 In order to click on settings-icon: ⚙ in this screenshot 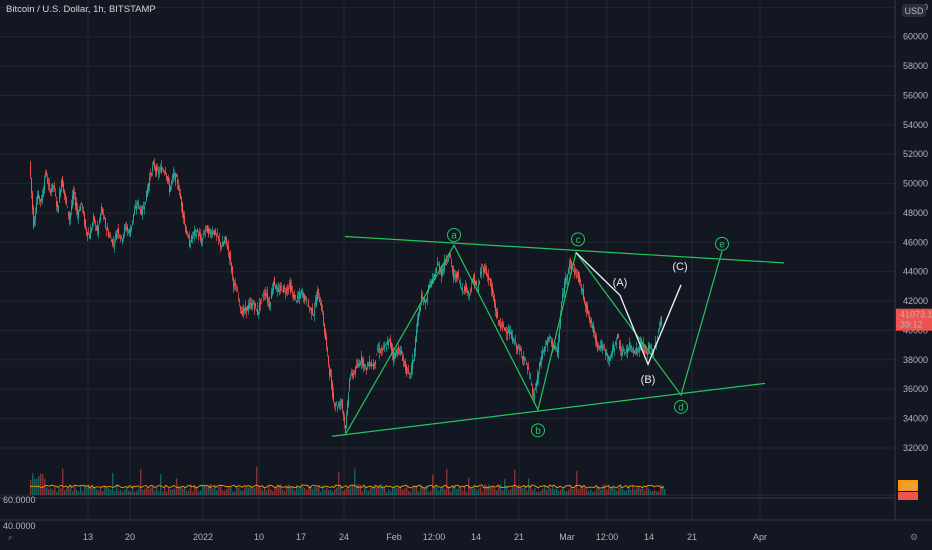, I will do `click(914, 537)`.